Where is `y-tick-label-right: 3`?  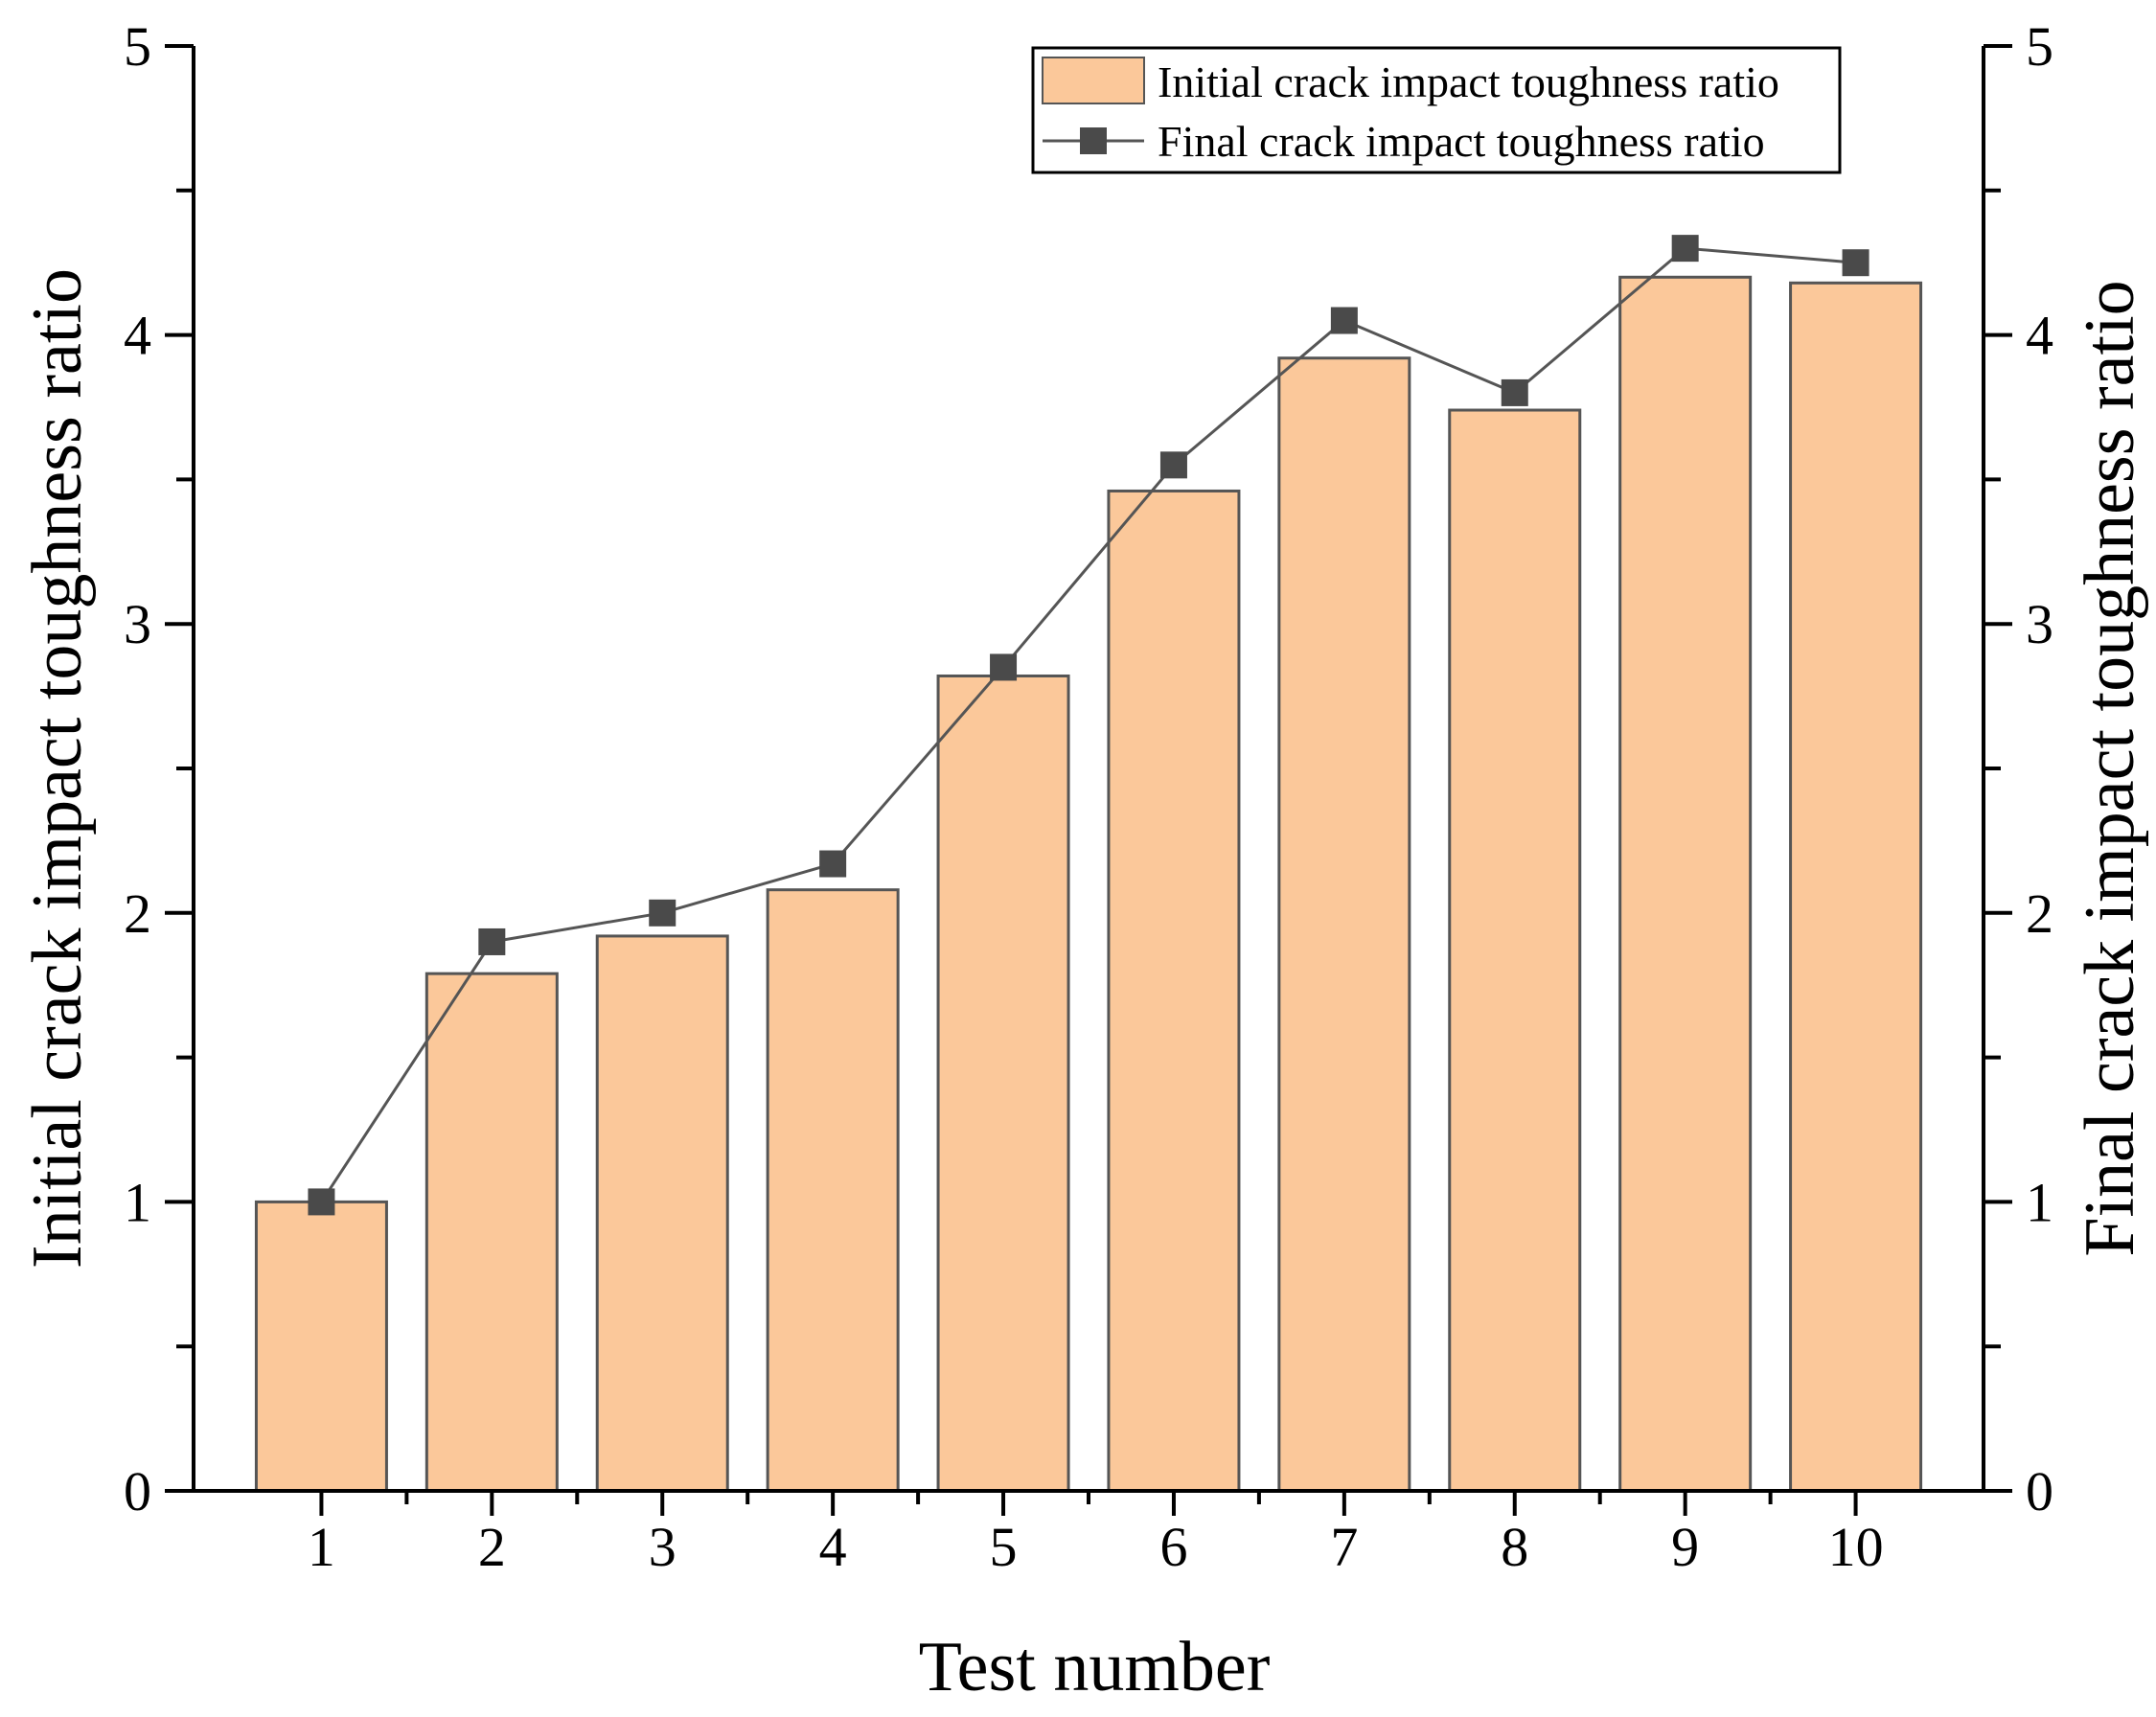 y-tick-label-right: 3 is located at coordinates (2039, 624).